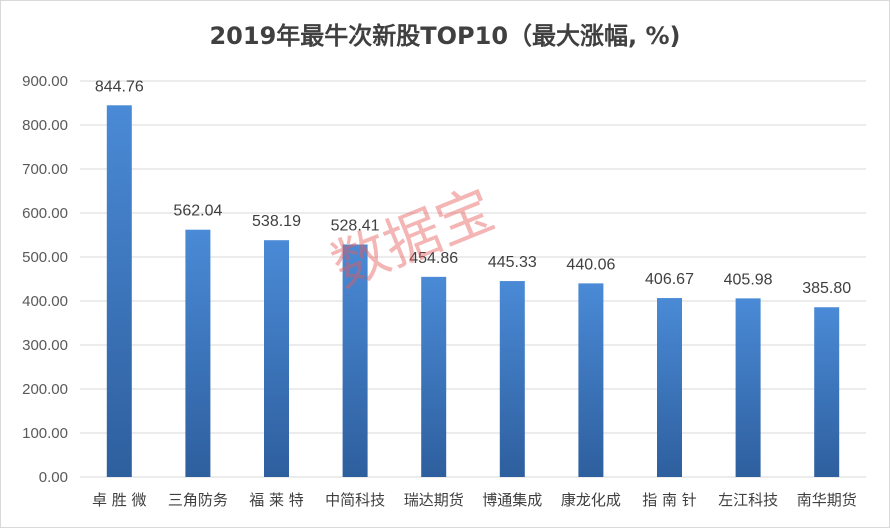  Describe the element at coordinates (591, 500) in the screenshot. I see `x-tick-label-6: 康龙化成` at that location.